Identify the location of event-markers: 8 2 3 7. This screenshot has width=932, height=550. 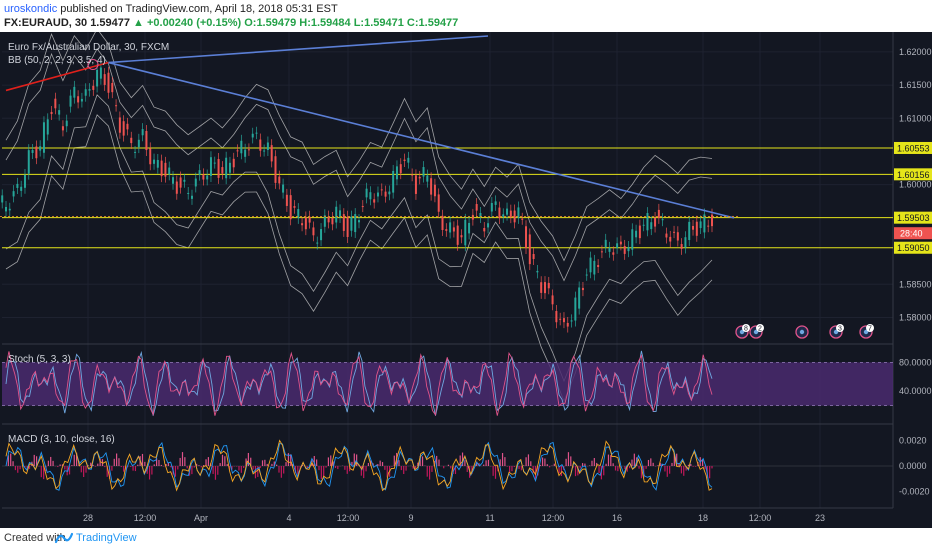
(804, 331).